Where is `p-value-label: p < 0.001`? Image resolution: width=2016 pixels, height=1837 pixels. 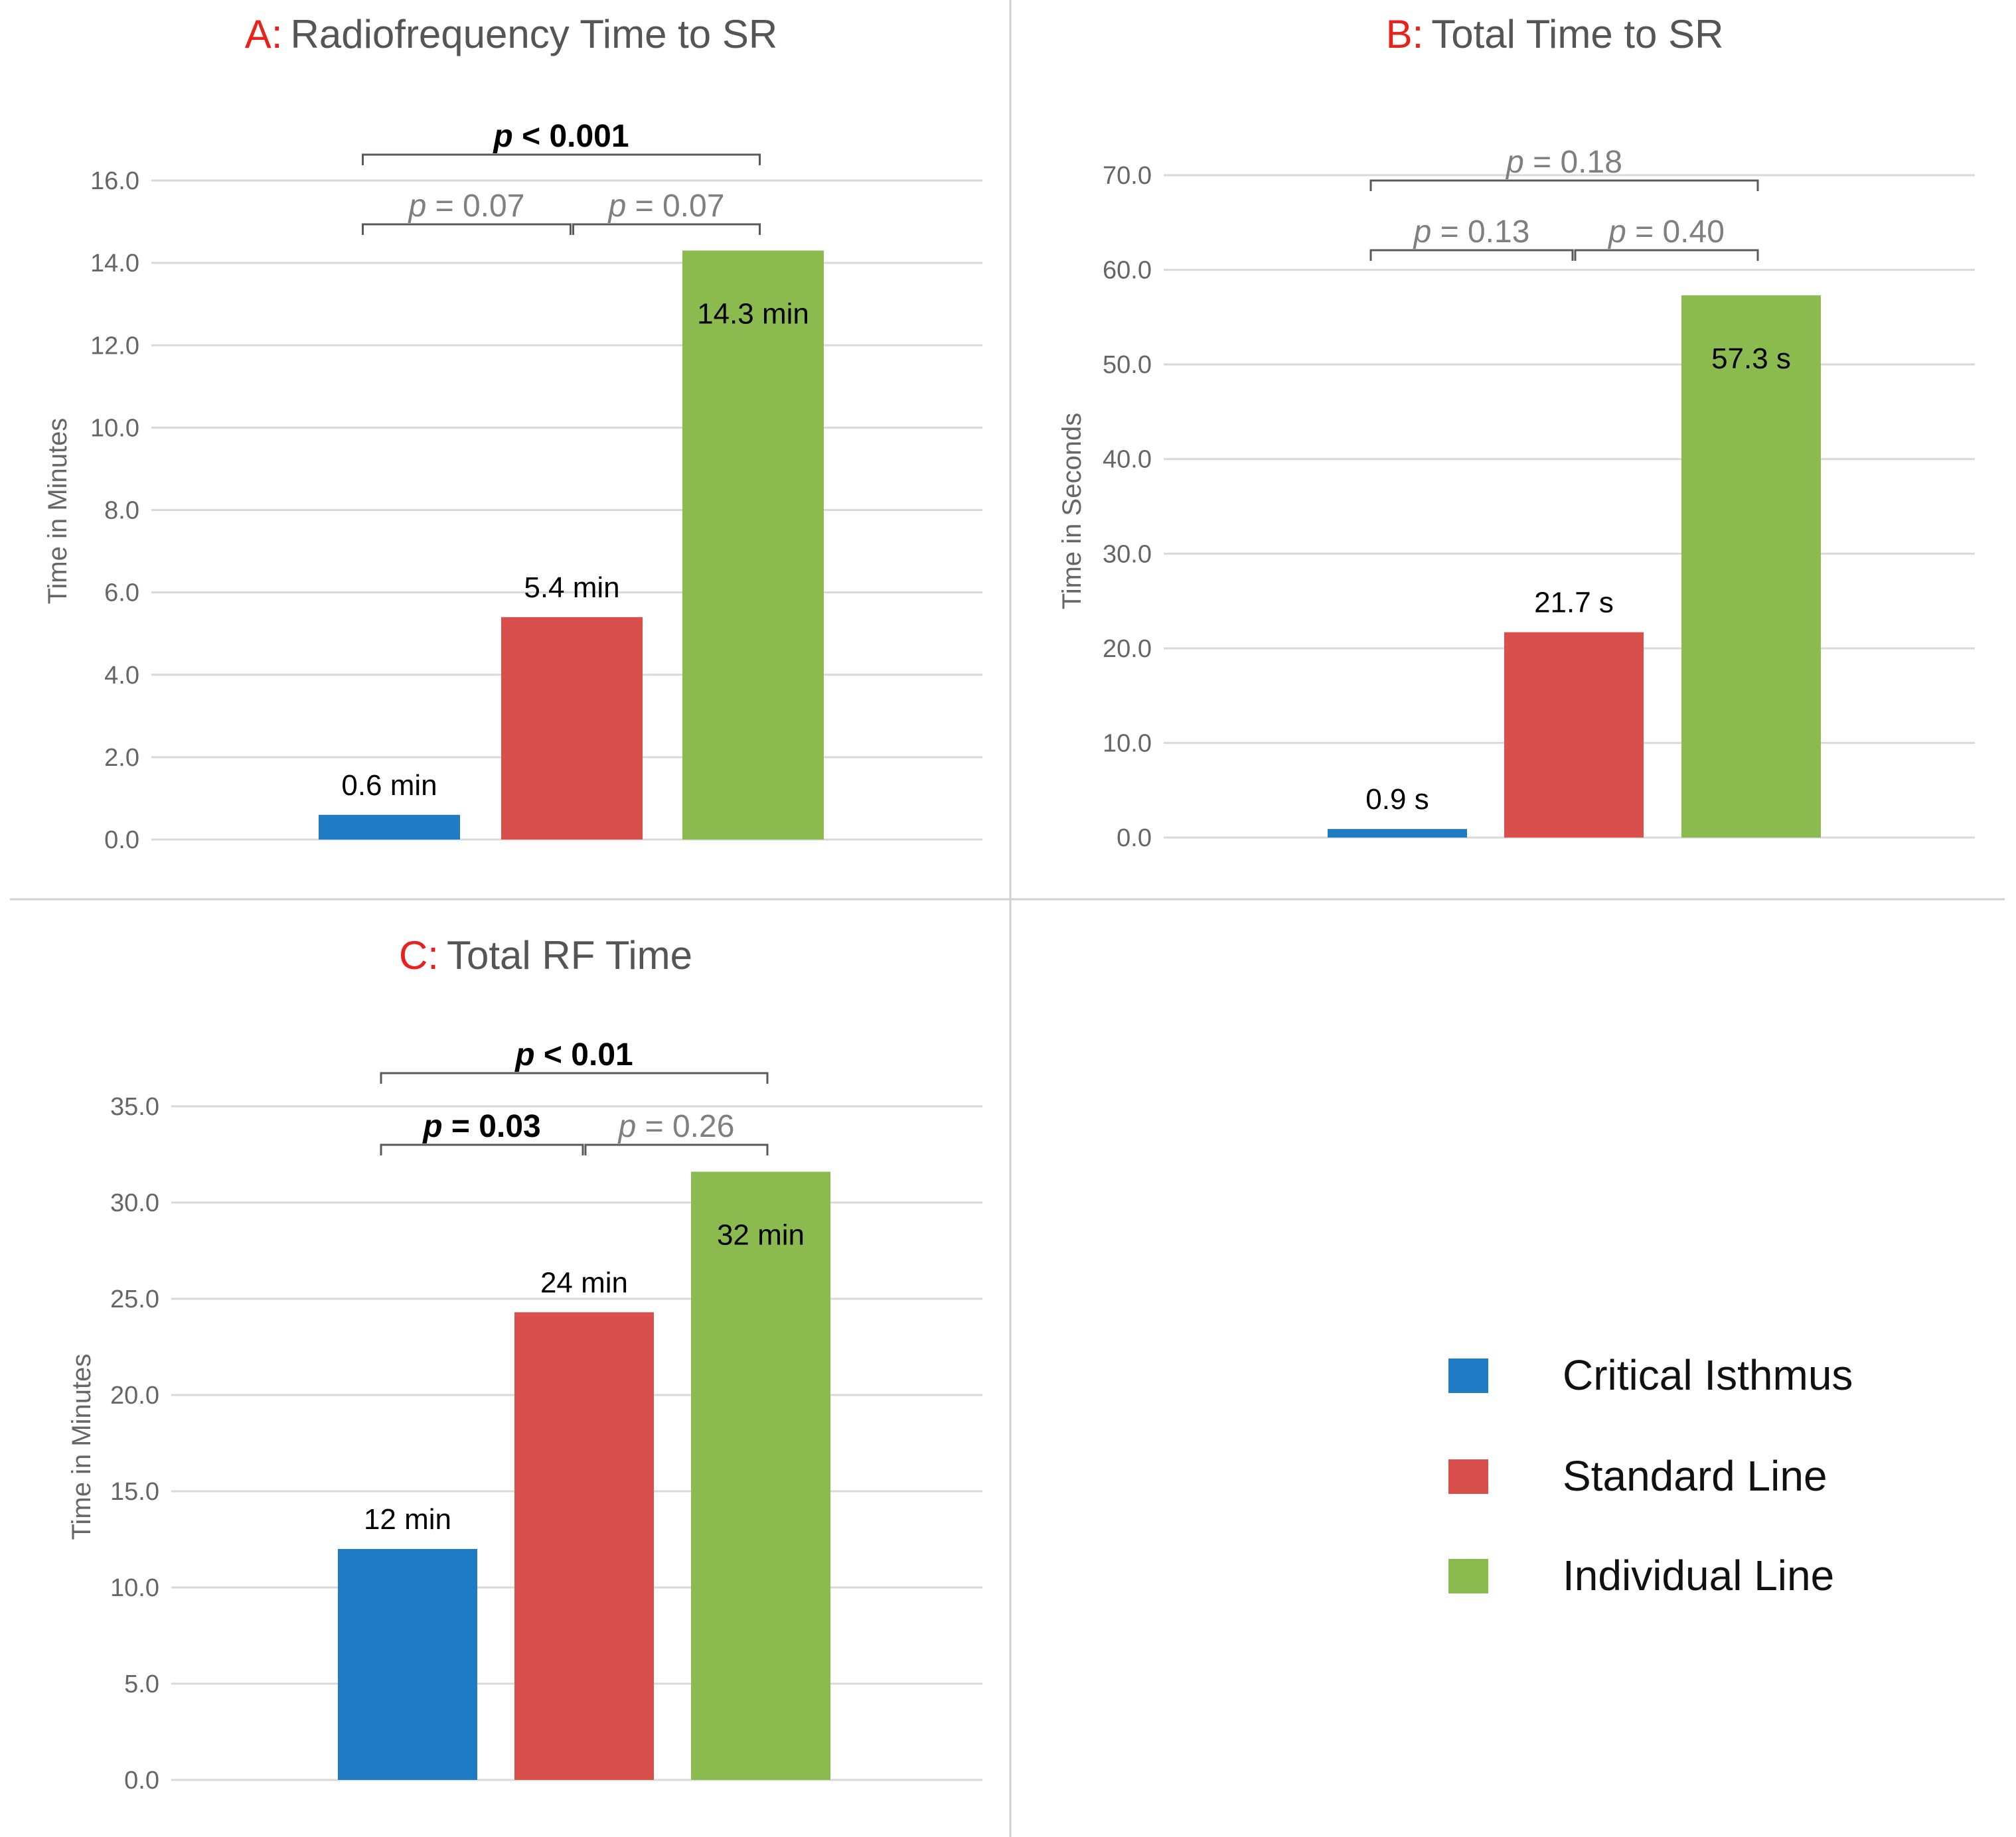 p-value-label: p < 0.001 is located at coordinates (560, 136).